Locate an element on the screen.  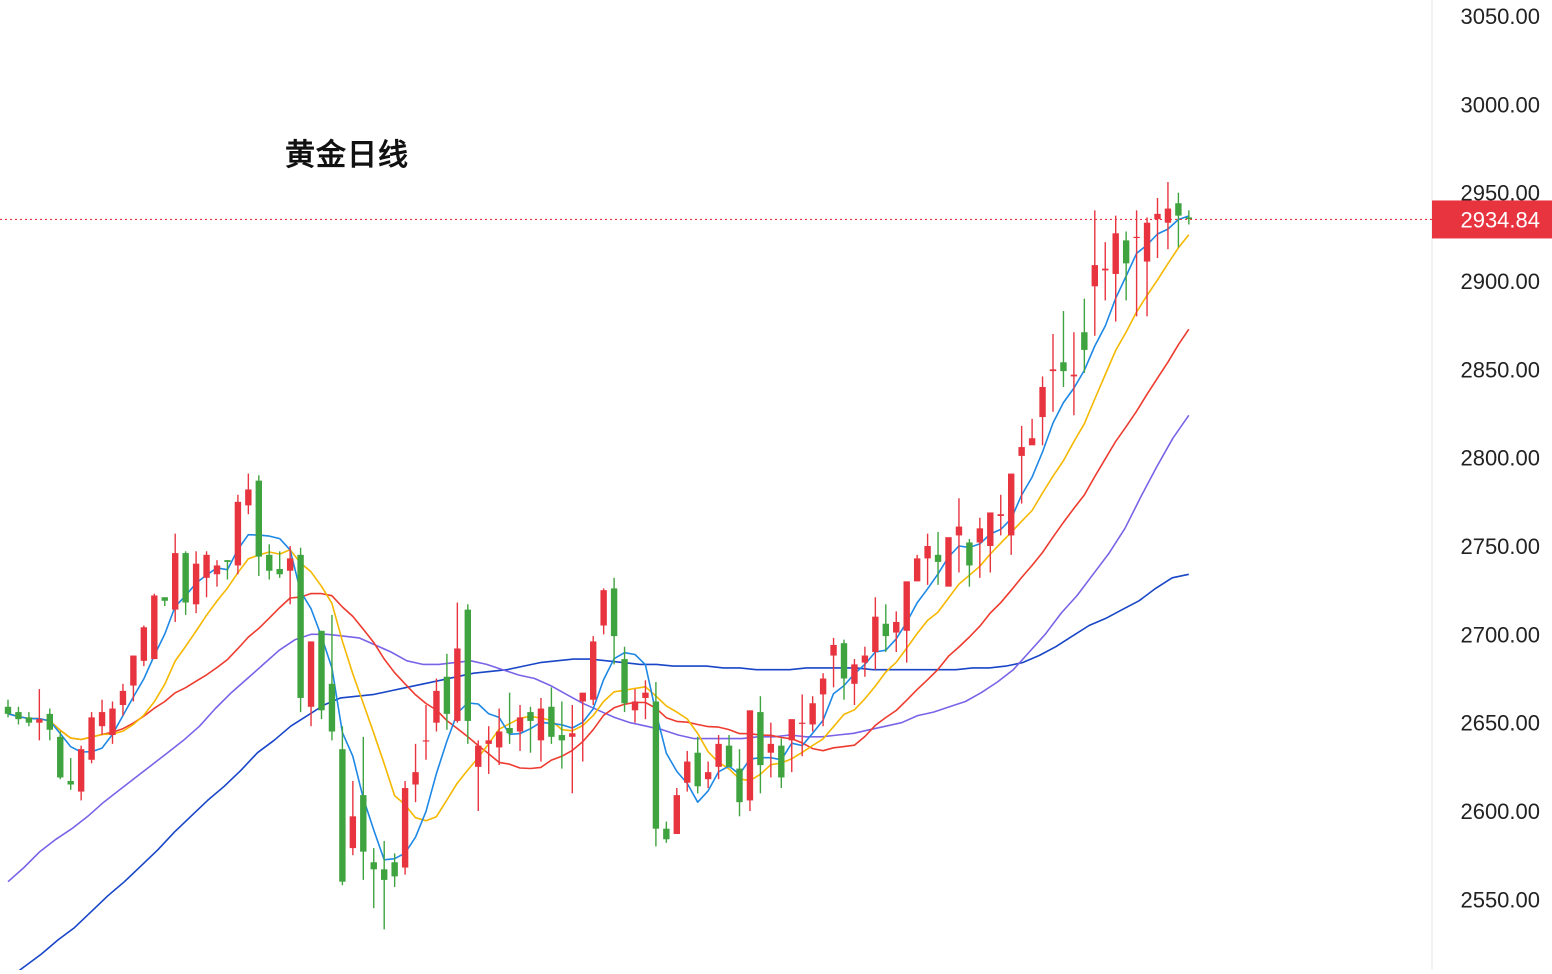
y-tick-label: 3050.00 is located at coordinates (1500, 16).